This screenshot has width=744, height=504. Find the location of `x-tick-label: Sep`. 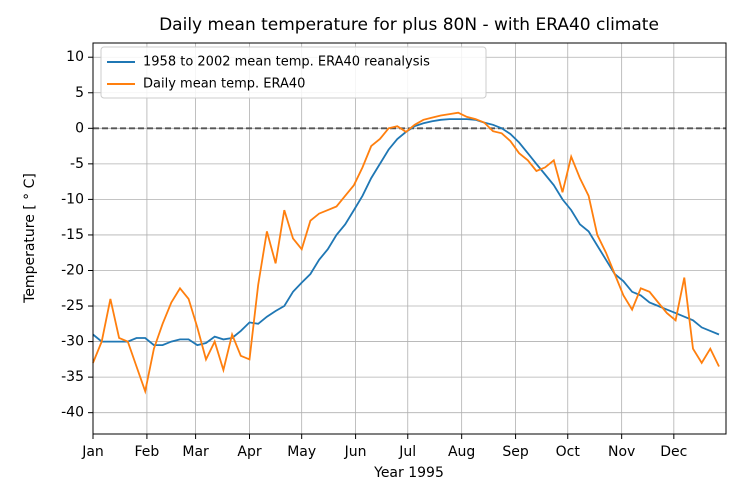

x-tick-label: Sep is located at coordinates (515, 452).